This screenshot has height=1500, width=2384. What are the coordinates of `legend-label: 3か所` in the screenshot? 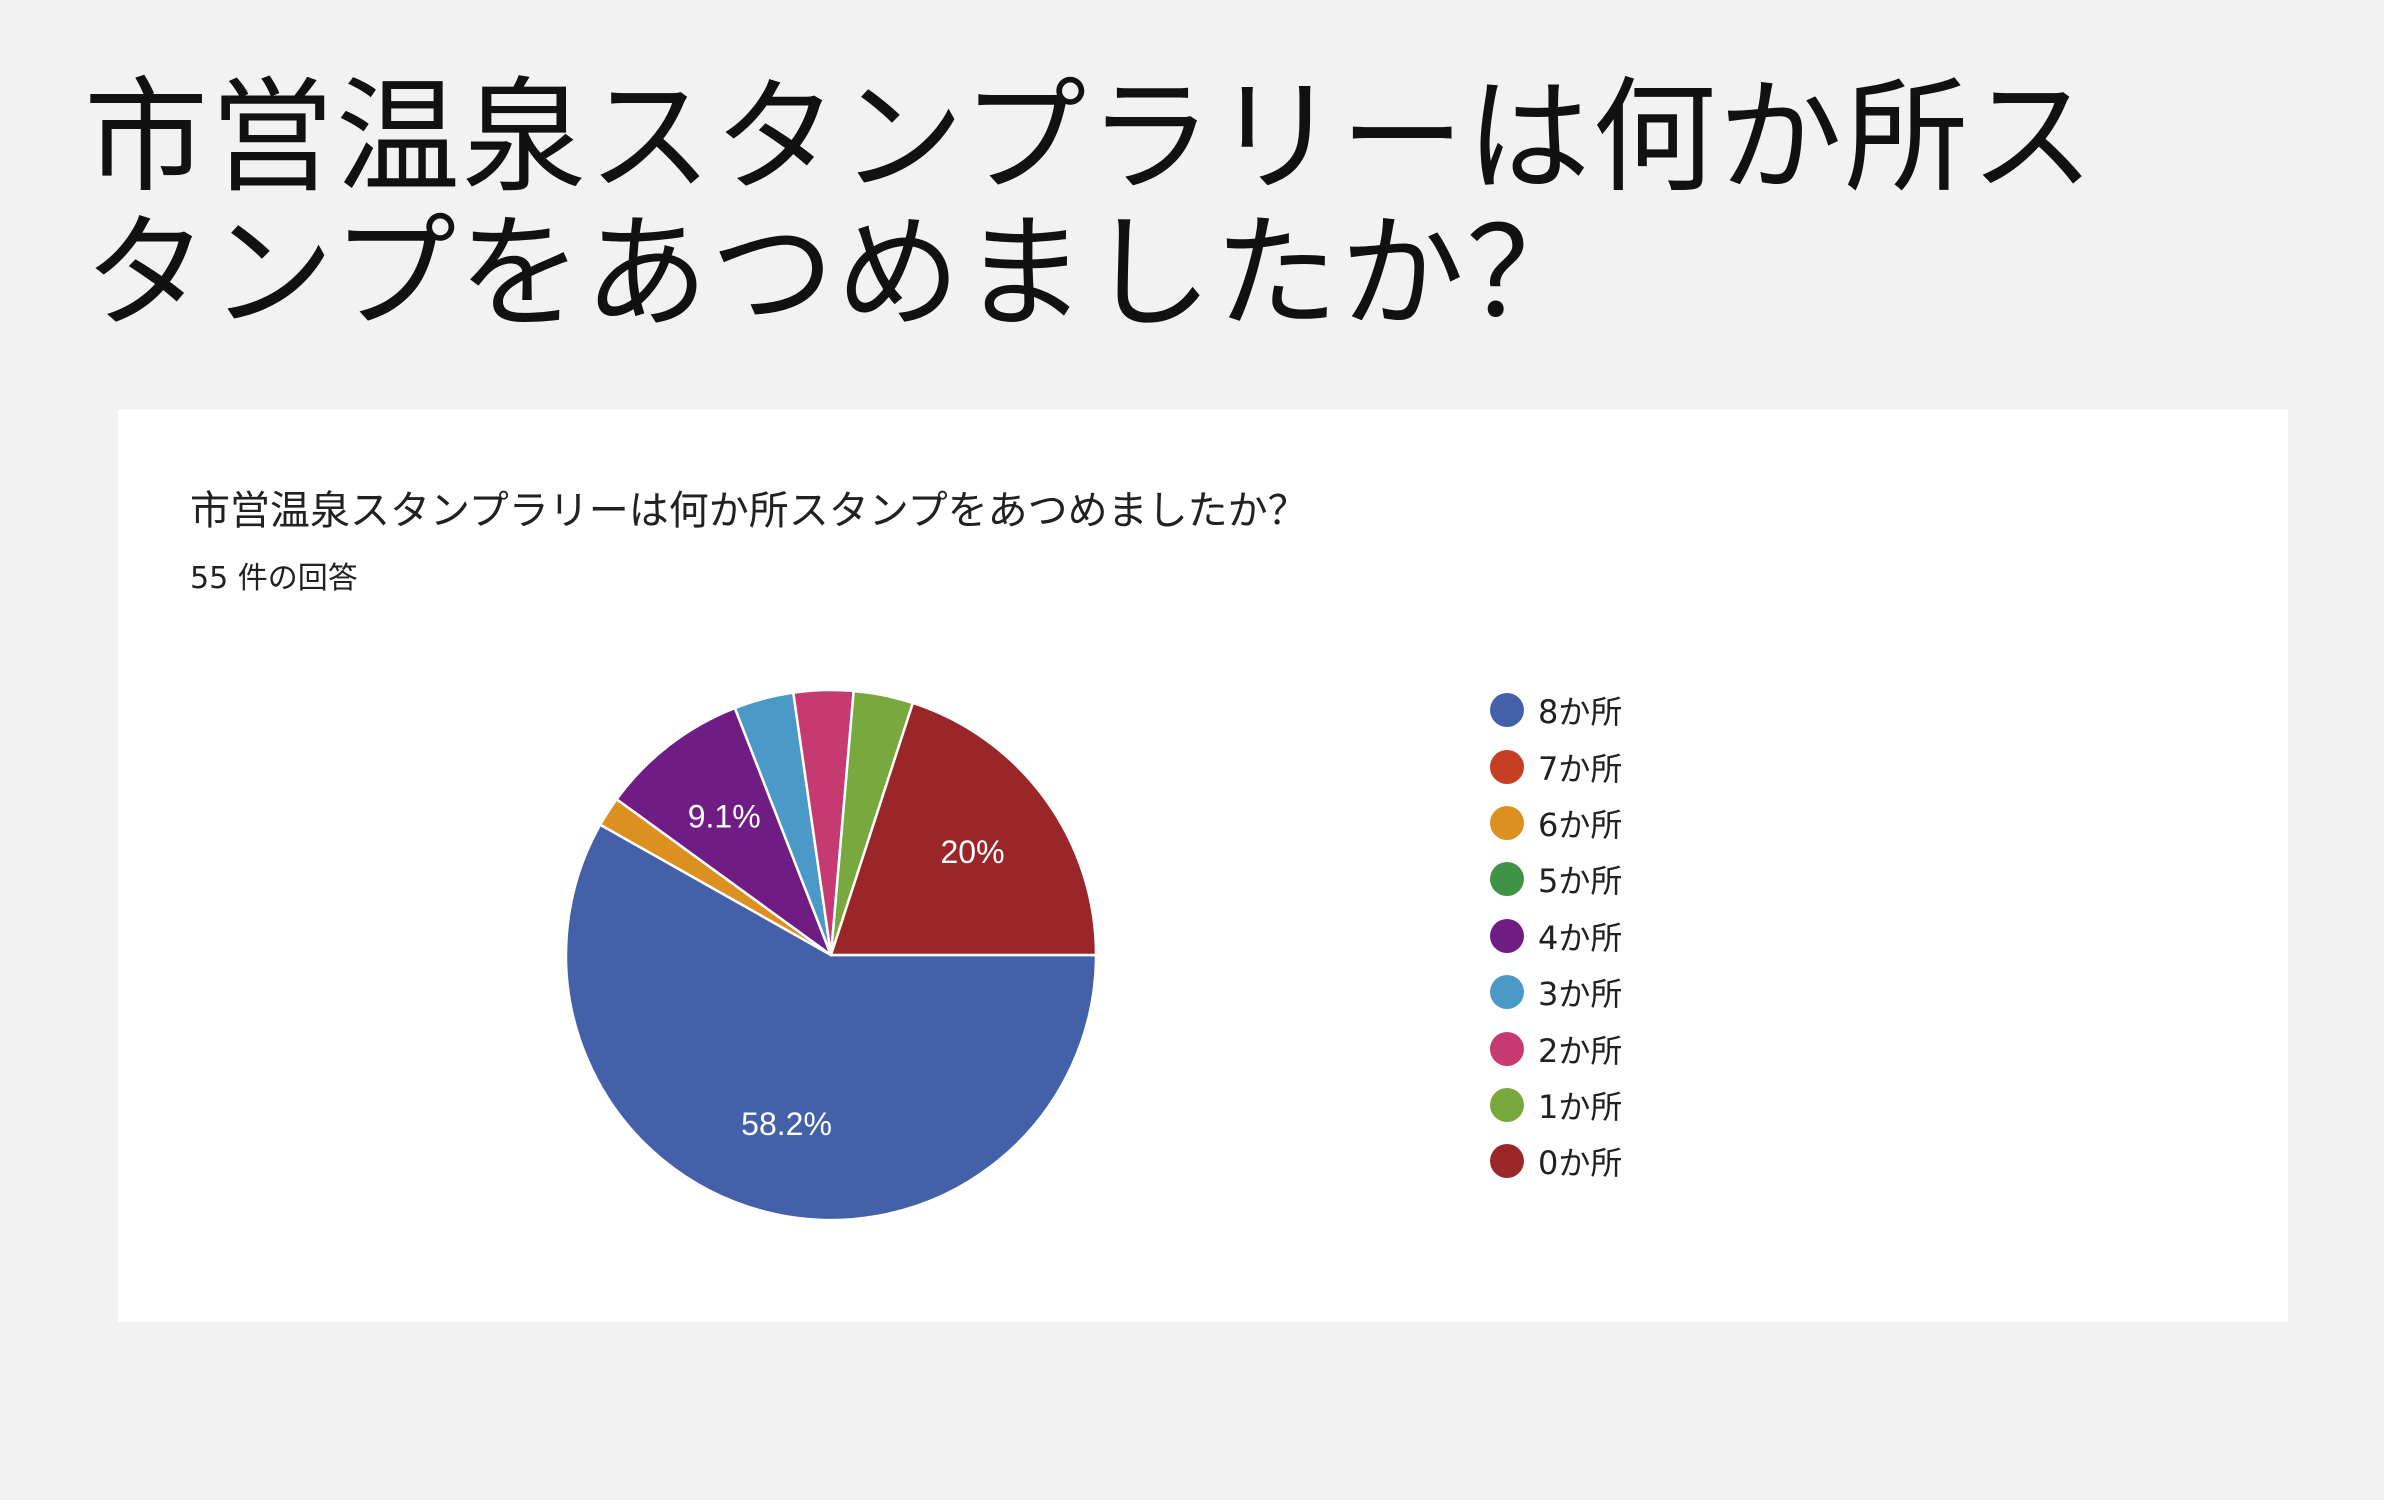 It's located at (1580, 994).